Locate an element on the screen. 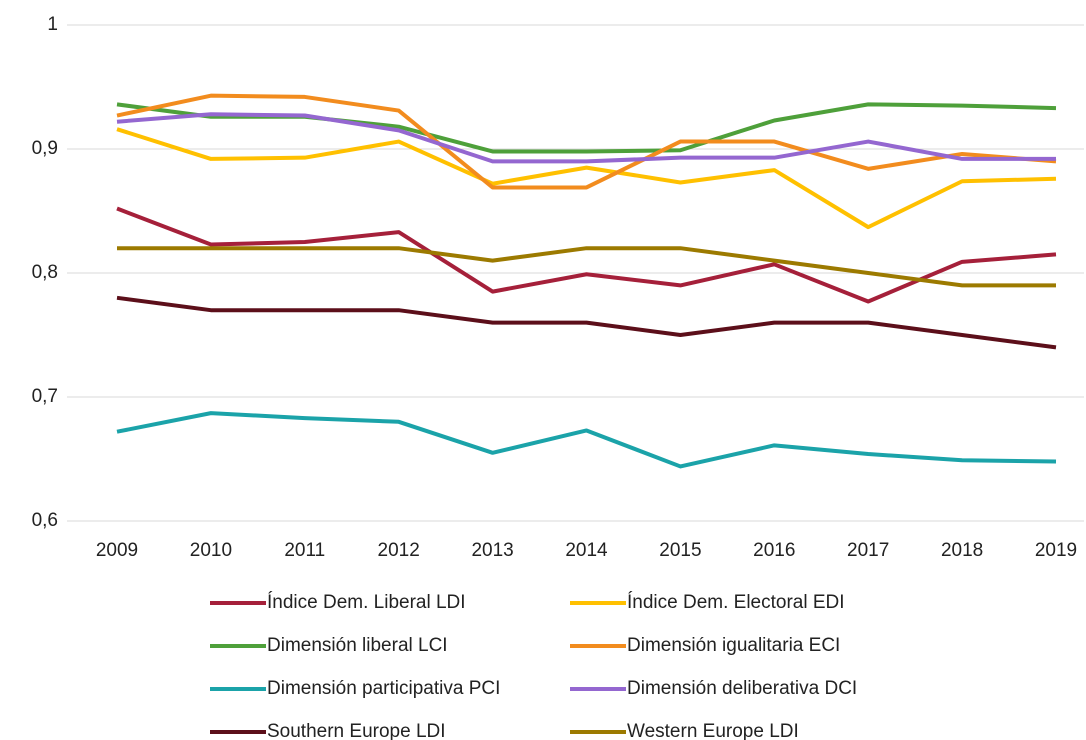  x-tick-label: 2011 is located at coordinates (304, 550).